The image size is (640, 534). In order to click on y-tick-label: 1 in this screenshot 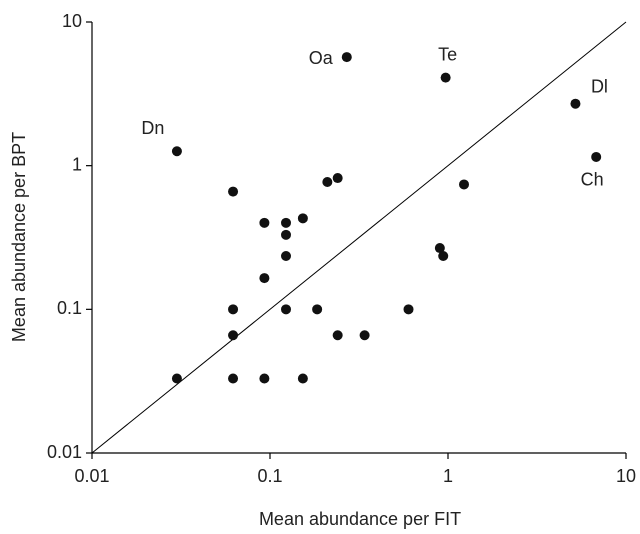, I will do `click(77, 164)`.